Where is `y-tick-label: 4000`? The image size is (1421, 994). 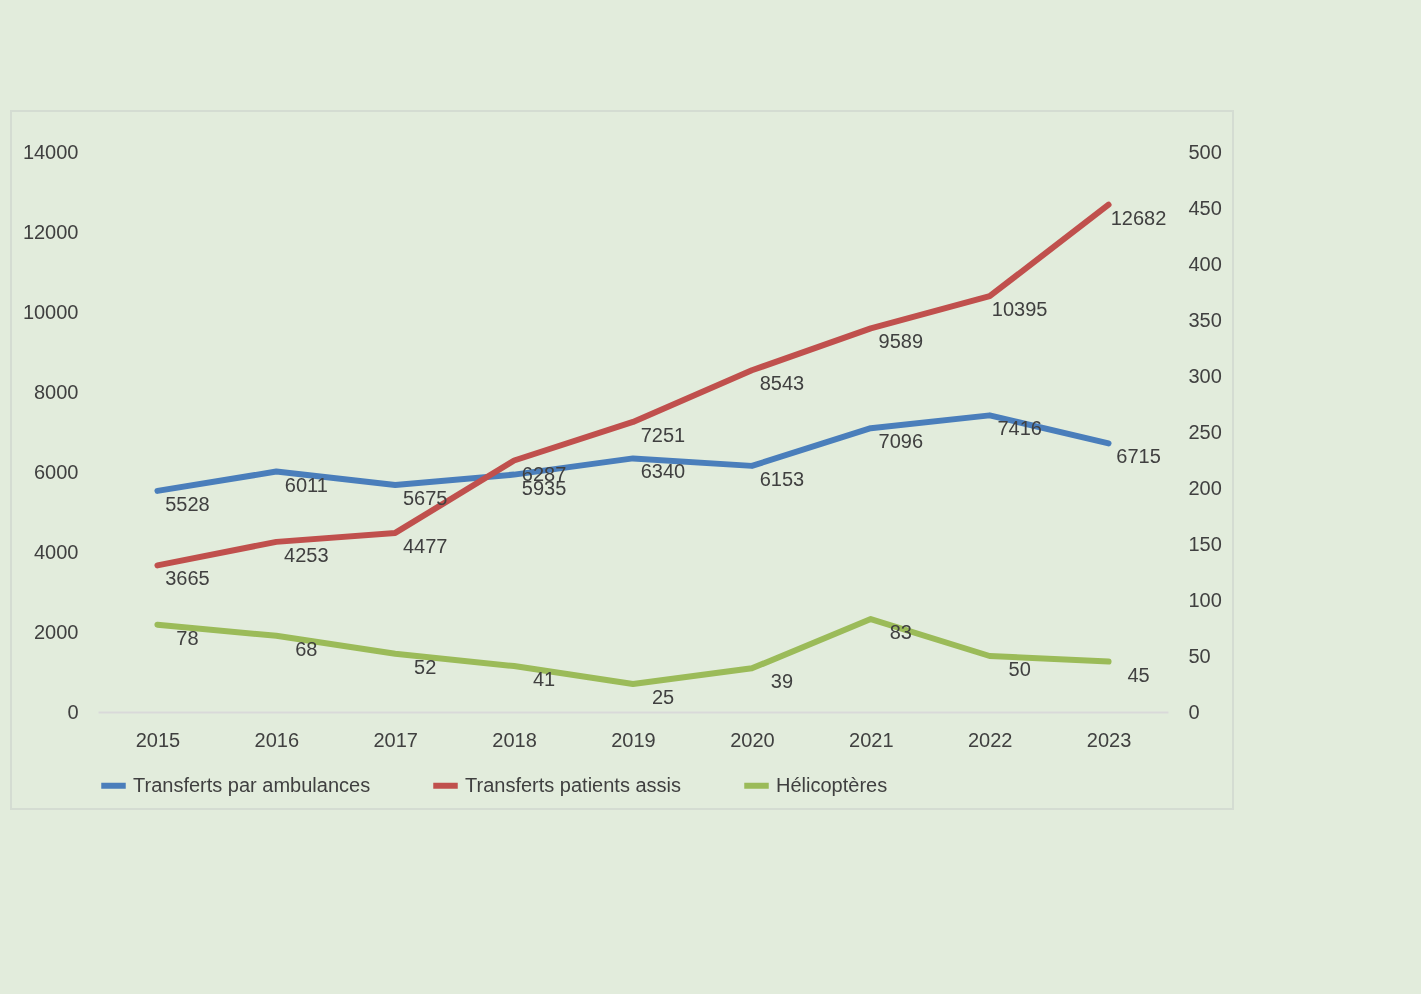 y-tick-label: 4000 is located at coordinates (56, 551).